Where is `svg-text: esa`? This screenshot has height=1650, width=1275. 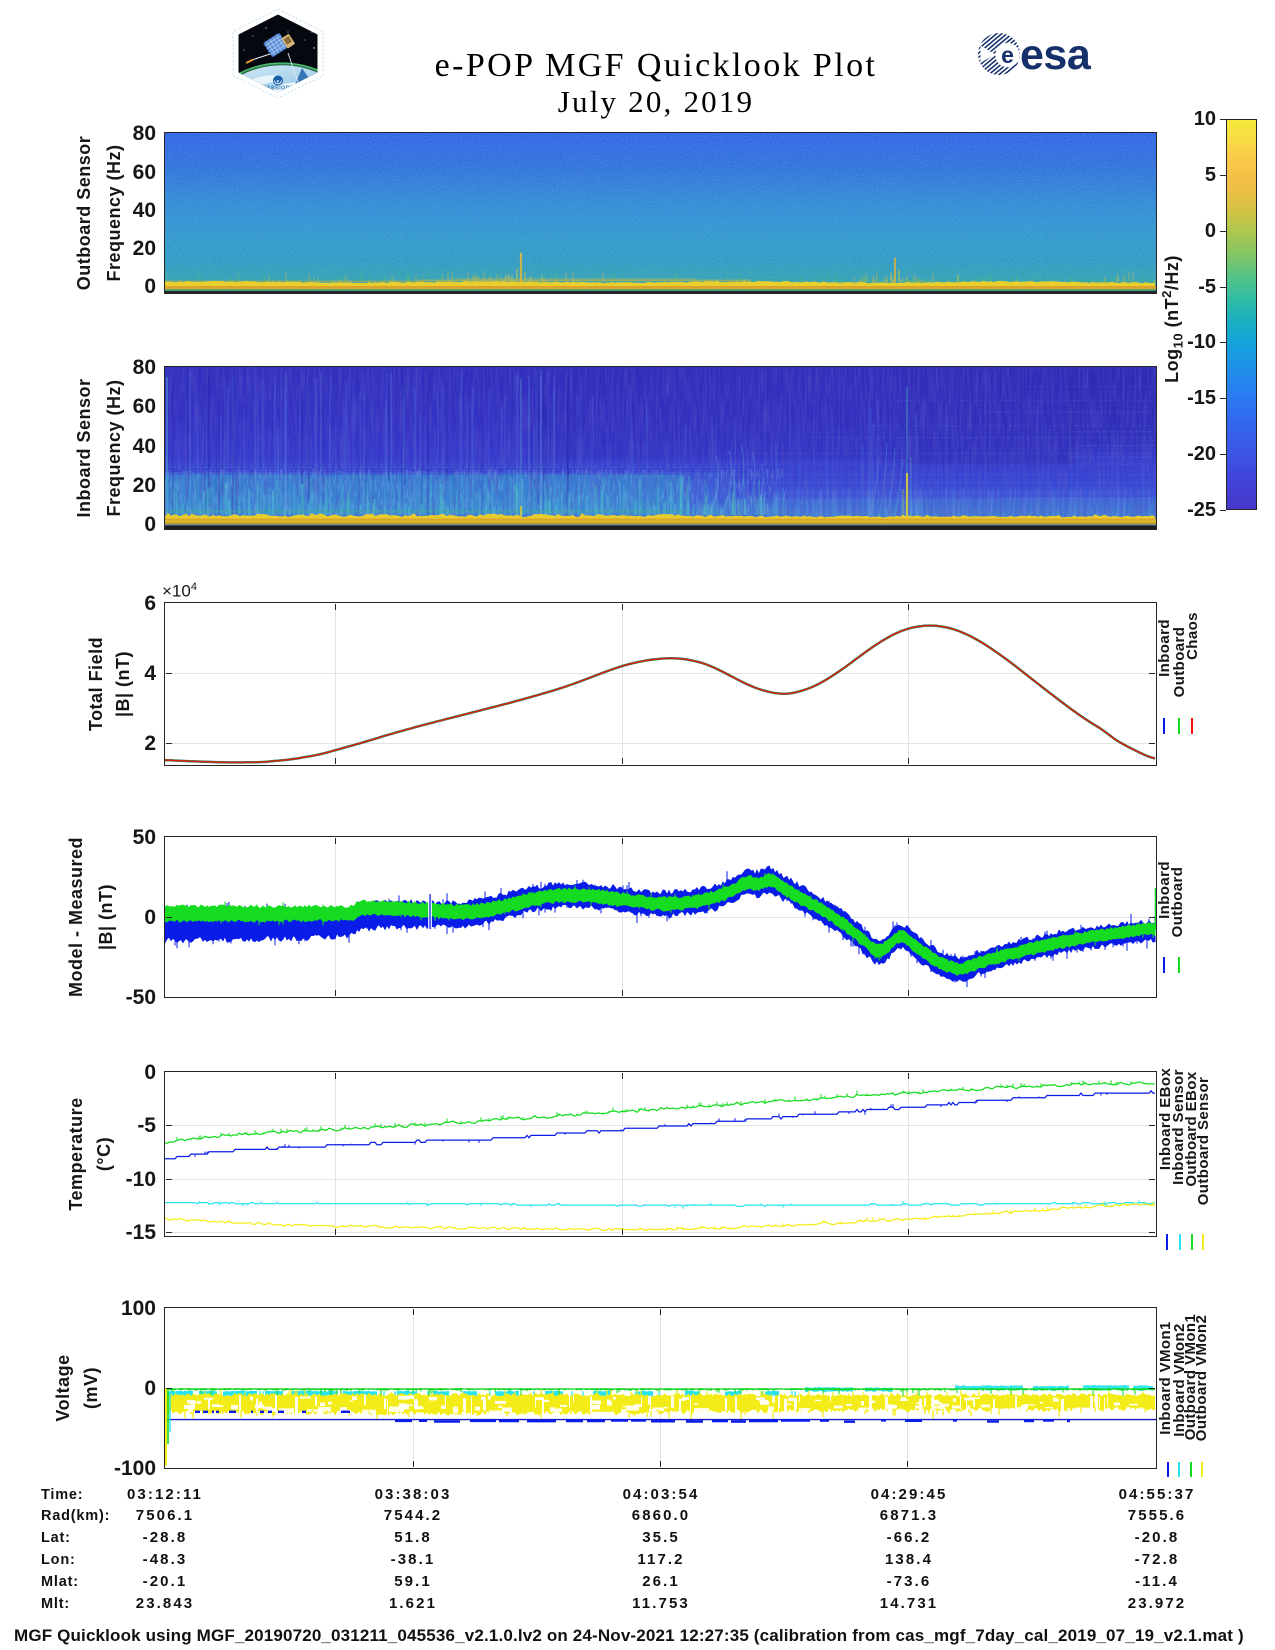 svg-text: esa is located at coordinates (1056, 55).